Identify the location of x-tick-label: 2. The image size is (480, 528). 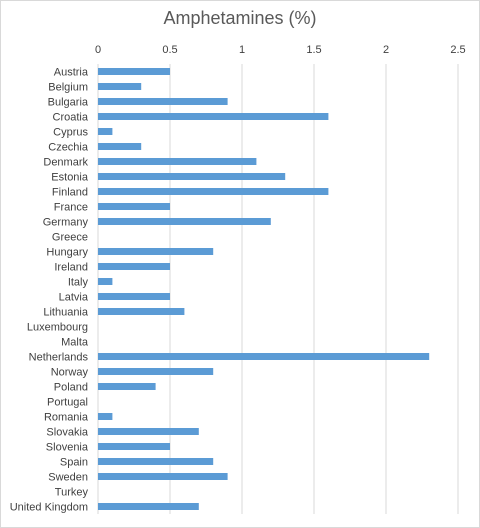
(386, 50).